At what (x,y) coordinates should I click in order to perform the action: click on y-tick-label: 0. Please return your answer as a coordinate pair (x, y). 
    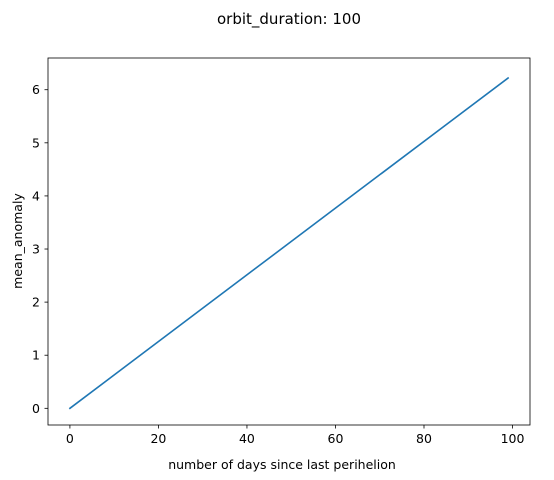
    Looking at the image, I should click on (36, 408).